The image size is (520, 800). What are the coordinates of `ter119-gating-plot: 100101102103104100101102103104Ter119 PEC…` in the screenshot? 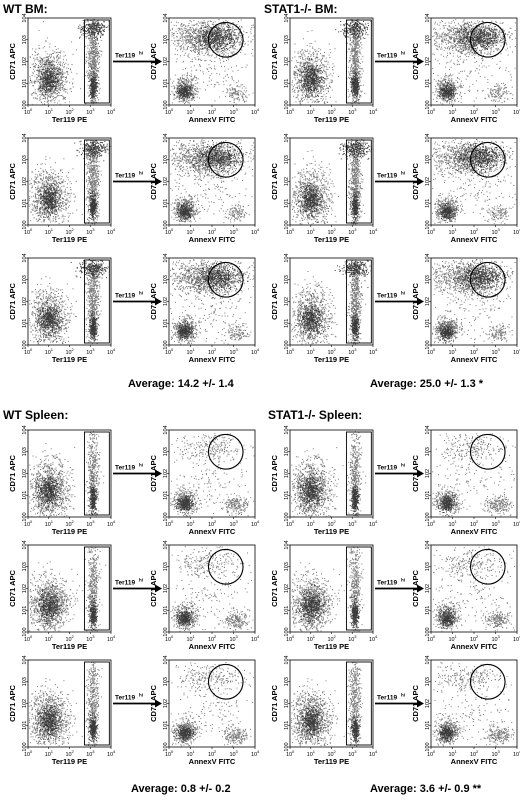 It's located at (62, 68).